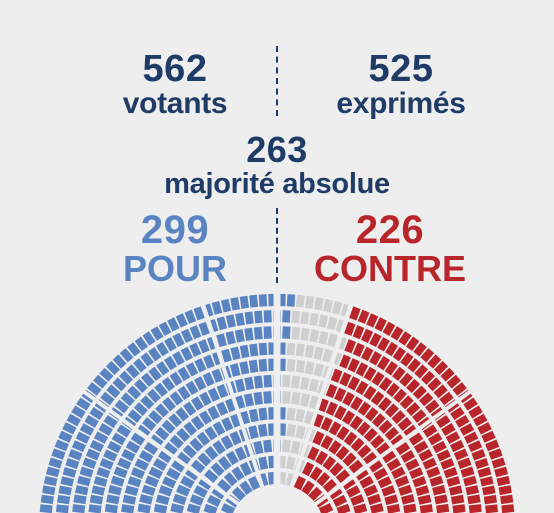 This screenshot has height=513, width=554. What do you see at coordinates (390, 230) in the screenshot?
I see `contre-count: 226` at bounding box center [390, 230].